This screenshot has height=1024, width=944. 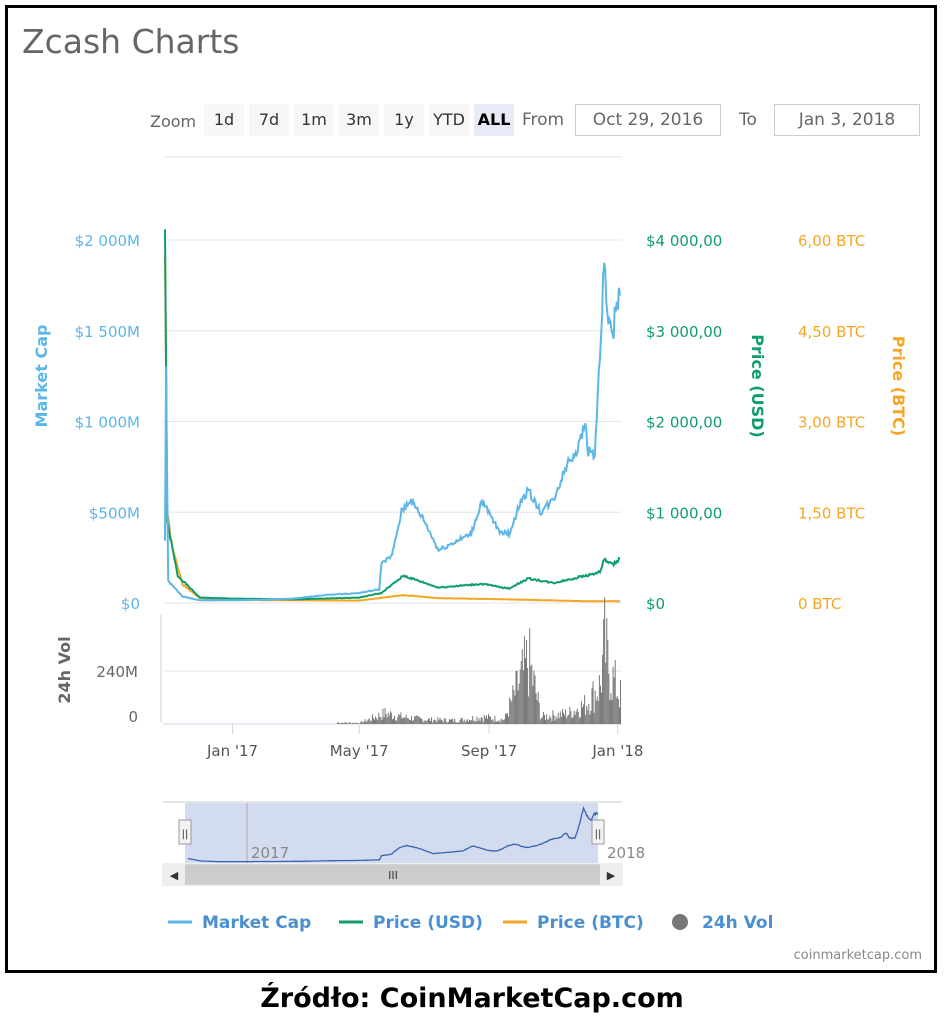 What do you see at coordinates (598, 832) in the screenshot?
I see `navigator-right-handle-icon` at bounding box center [598, 832].